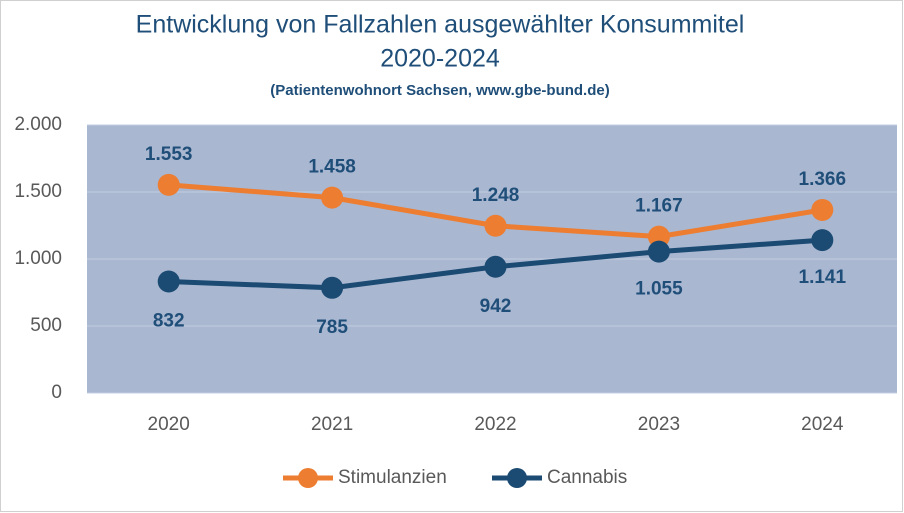  What do you see at coordinates (659, 424) in the screenshot?
I see `x-tick-label: 2023` at bounding box center [659, 424].